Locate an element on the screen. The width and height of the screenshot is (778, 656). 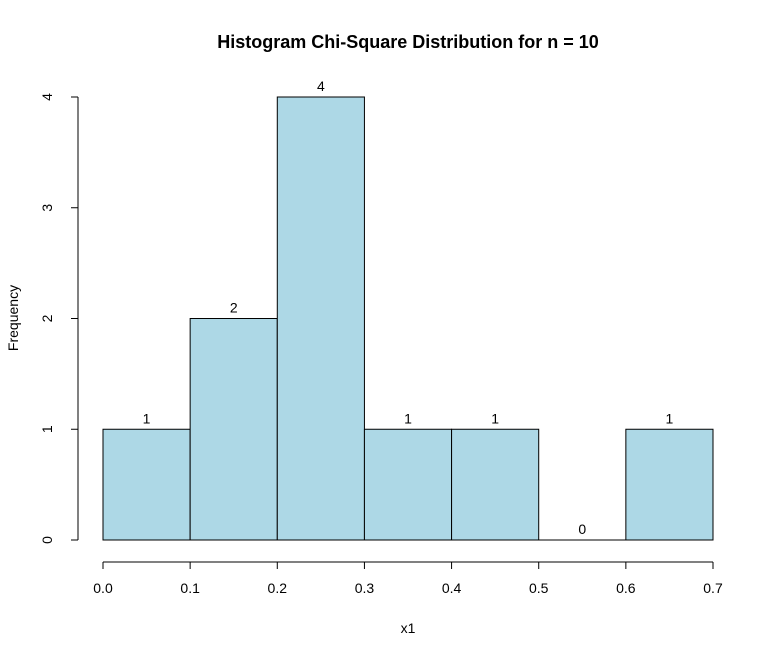
x-tick-label-4: 0.4 is located at coordinates (452, 588).